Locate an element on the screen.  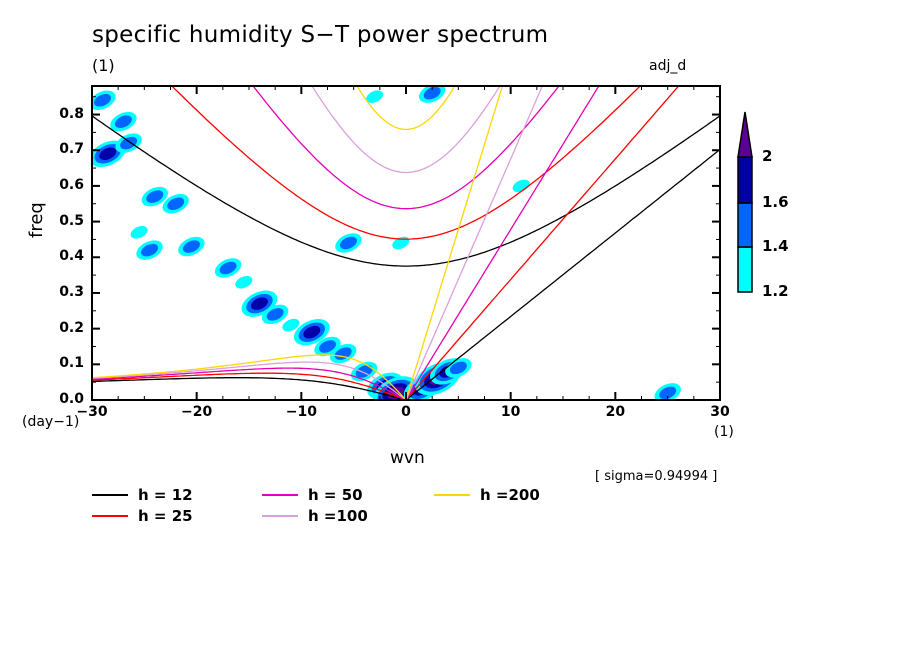
rossby-curve-h100 is located at coordinates (249, 380).